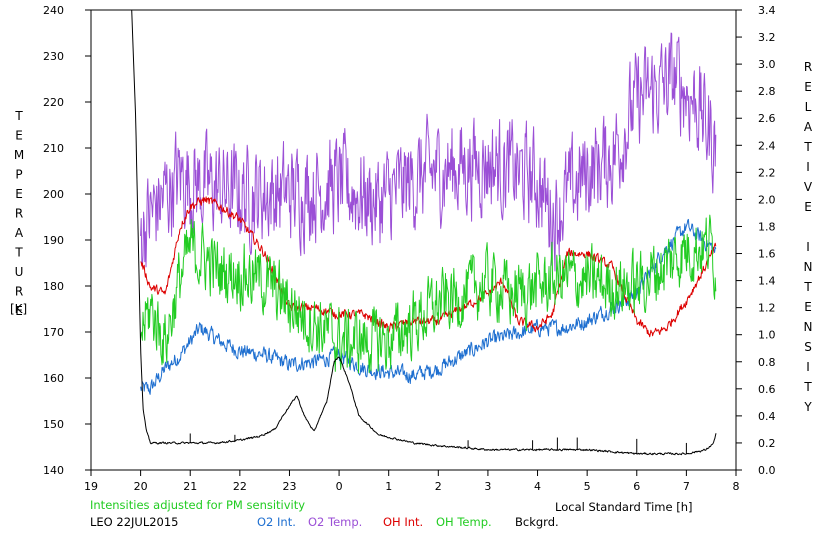 The height and width of the screenshot is (535, 828). I want to click on y-left-tick-label: 170, so click(53, 332).